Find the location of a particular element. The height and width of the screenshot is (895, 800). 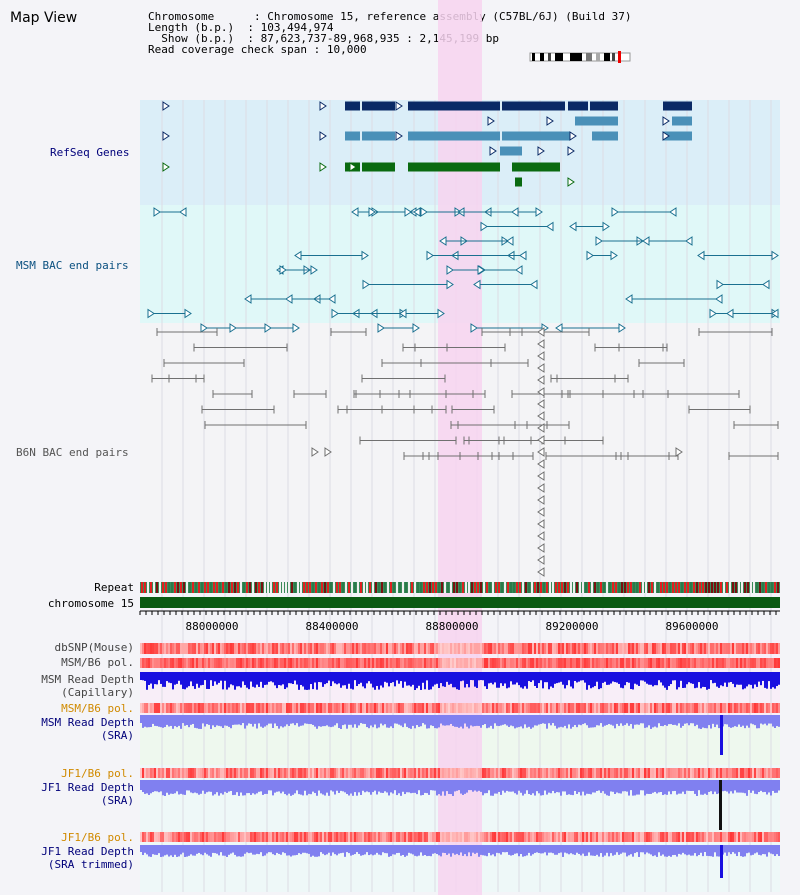

msm-depth-capillary-track is located at coordinates (460, 681).